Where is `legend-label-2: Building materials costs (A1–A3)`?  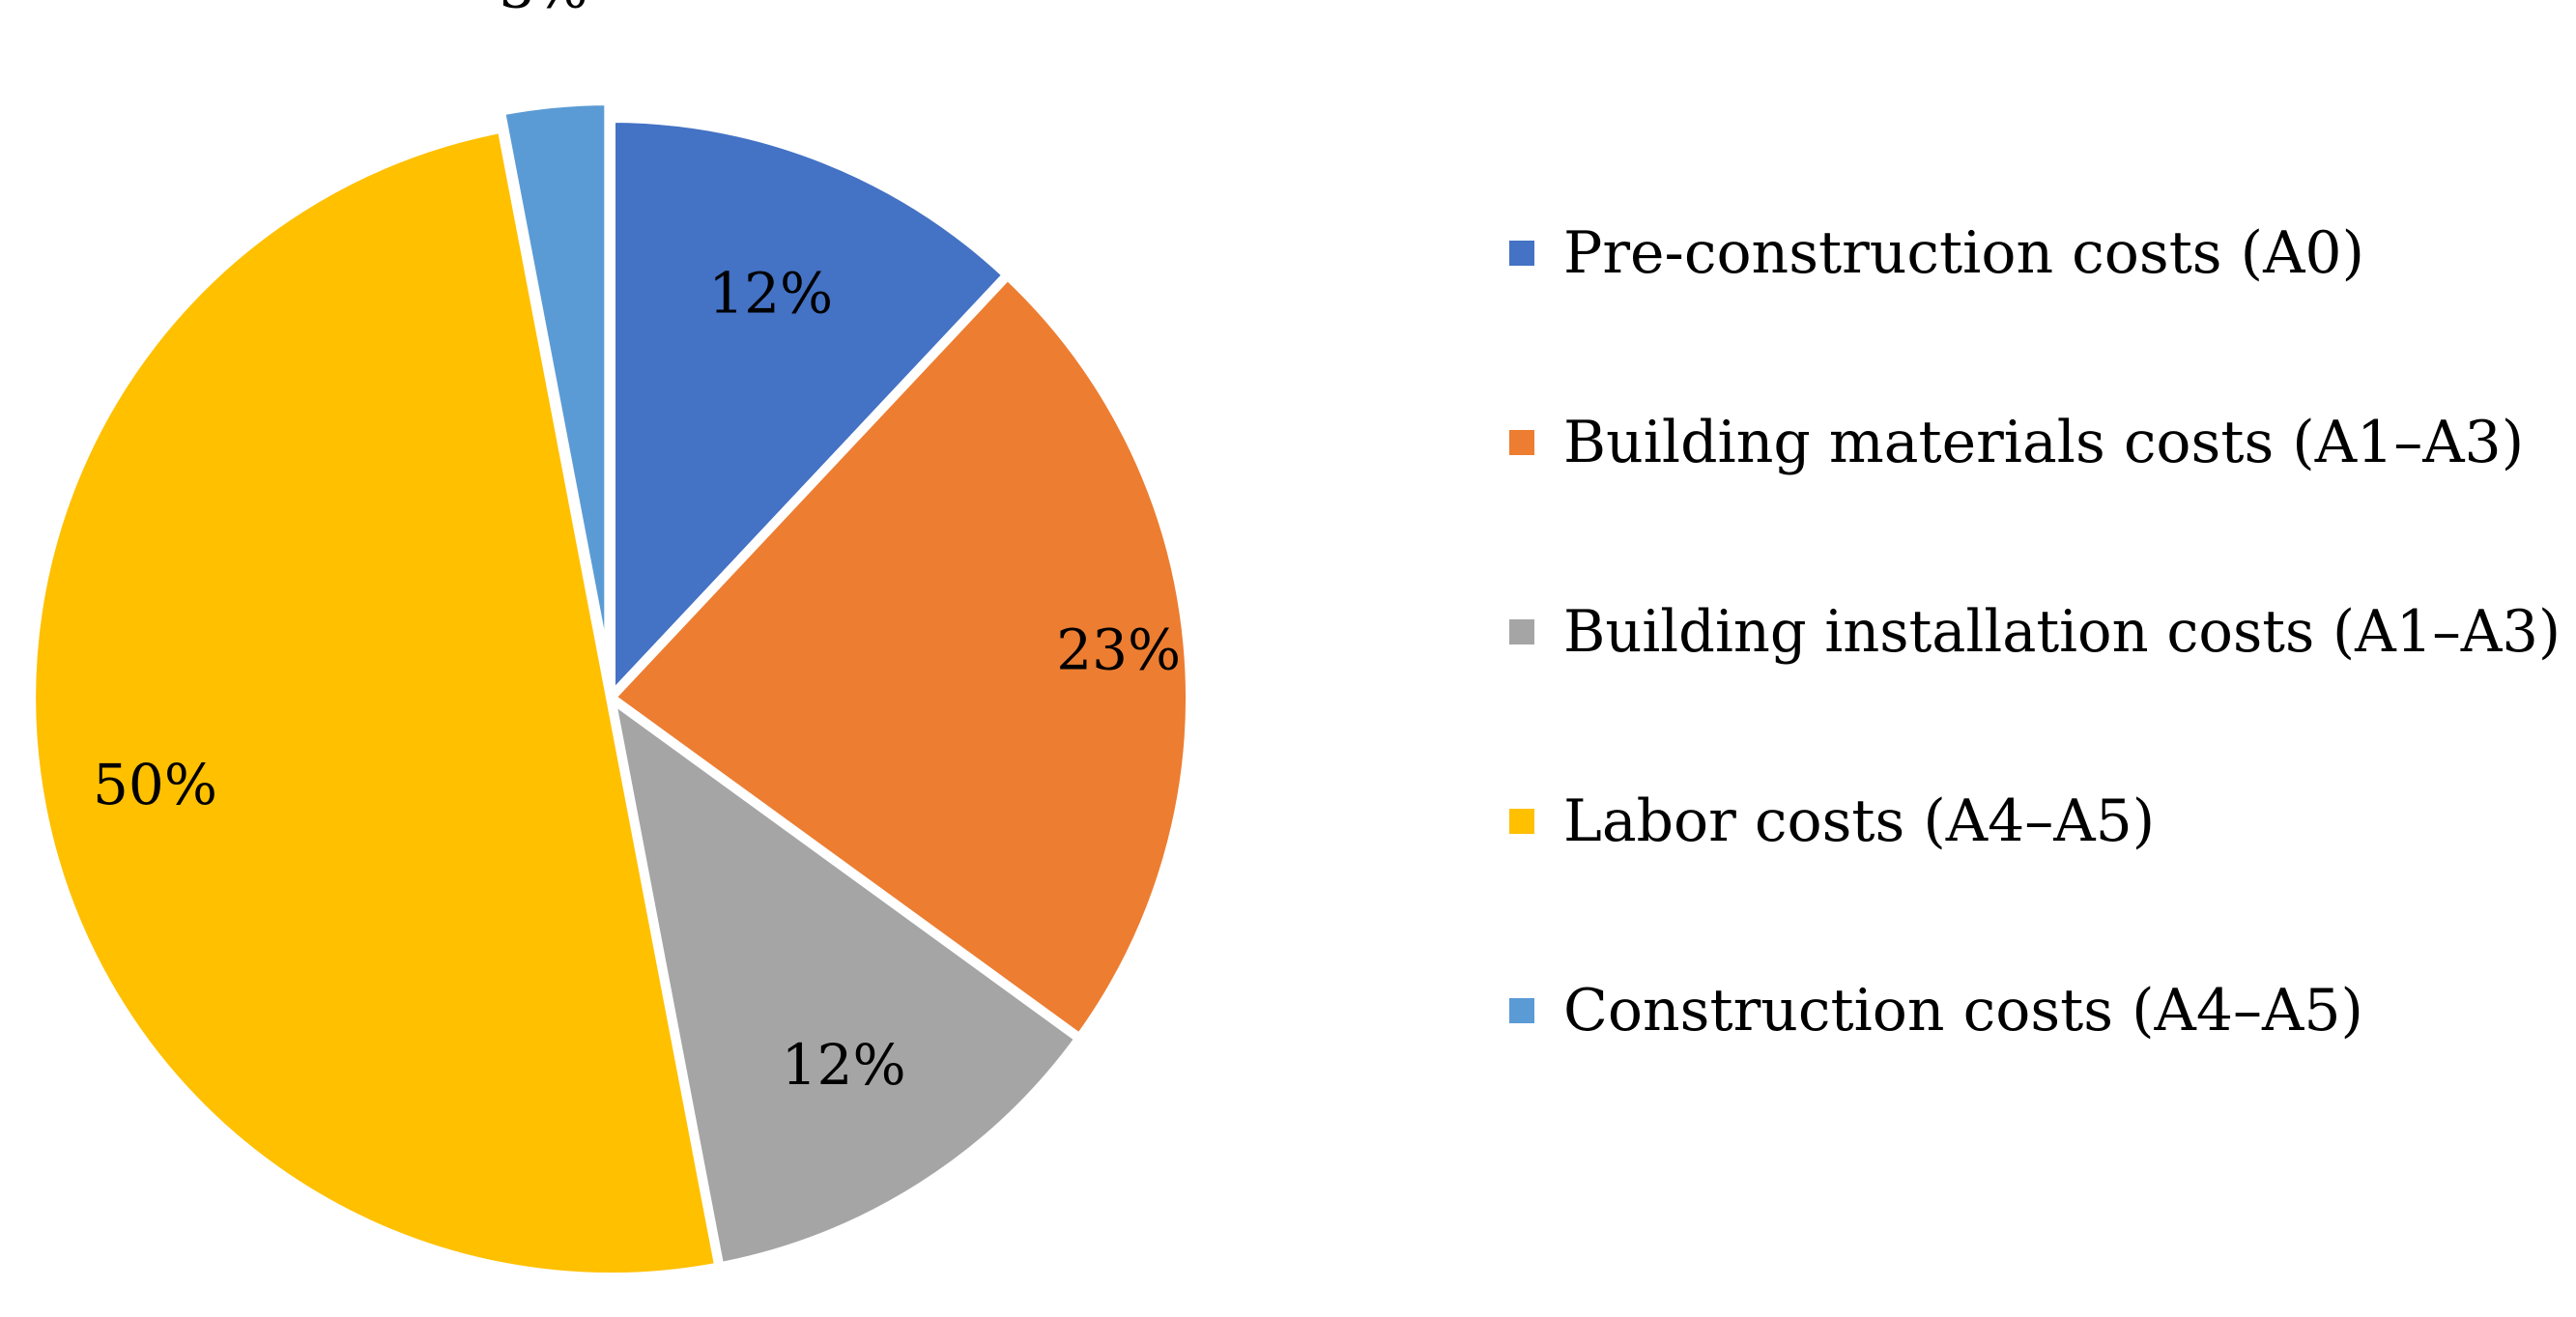 legend-label-2: Building materials costs (A1–A3) is located at coordinates (2044, 442).